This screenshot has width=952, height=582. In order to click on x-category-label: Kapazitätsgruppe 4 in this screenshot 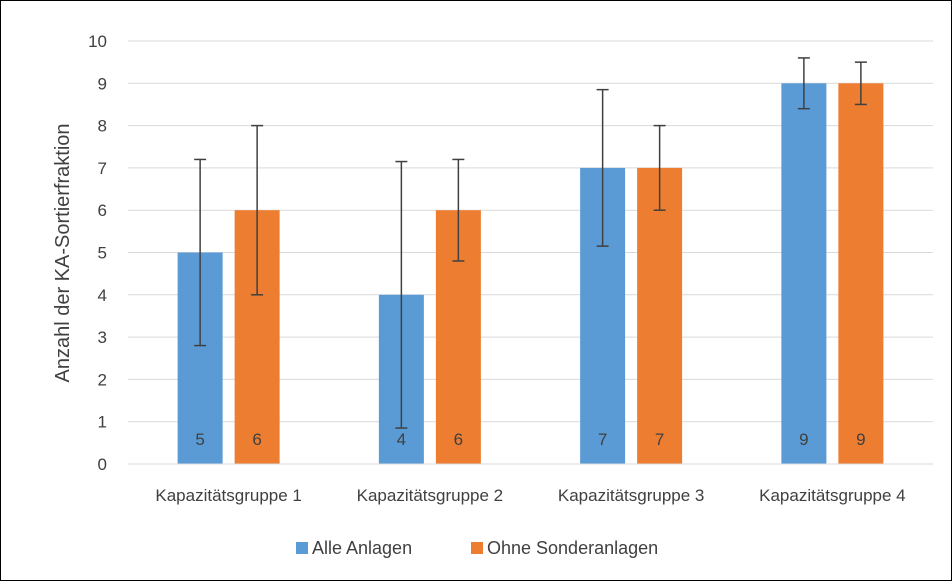, I will do `click(832, 495)`.